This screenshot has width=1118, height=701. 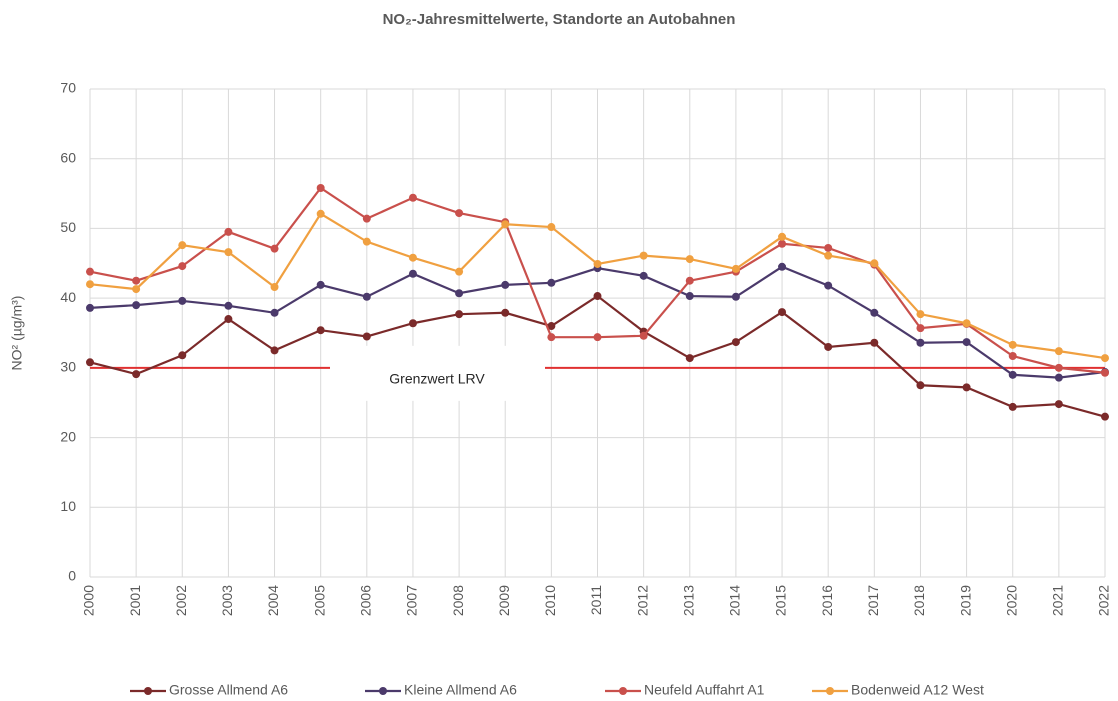 I want to click on x-tick-label: 2008, so click(x=458, y=600).